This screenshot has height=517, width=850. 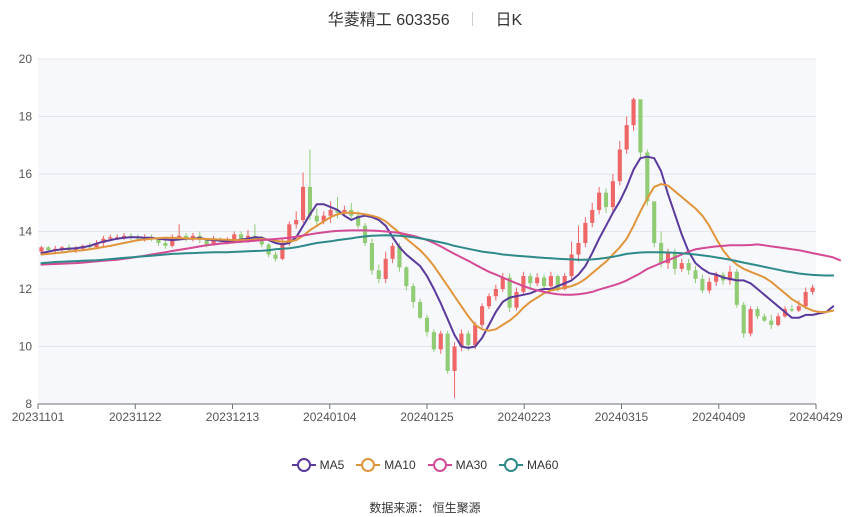 I want to click on y-tick-label: 14, so click(x=26, y=232).